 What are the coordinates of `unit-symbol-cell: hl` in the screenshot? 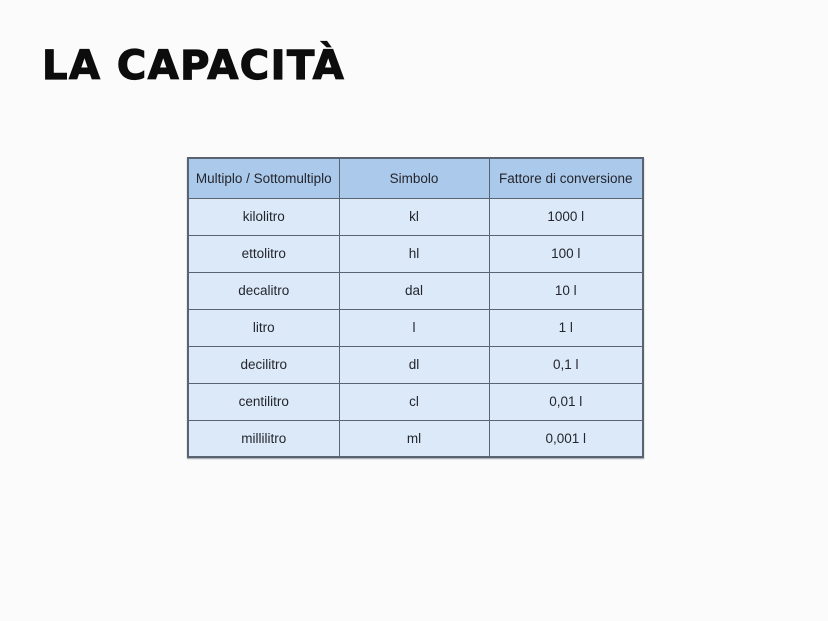 It's located at (414, 253).